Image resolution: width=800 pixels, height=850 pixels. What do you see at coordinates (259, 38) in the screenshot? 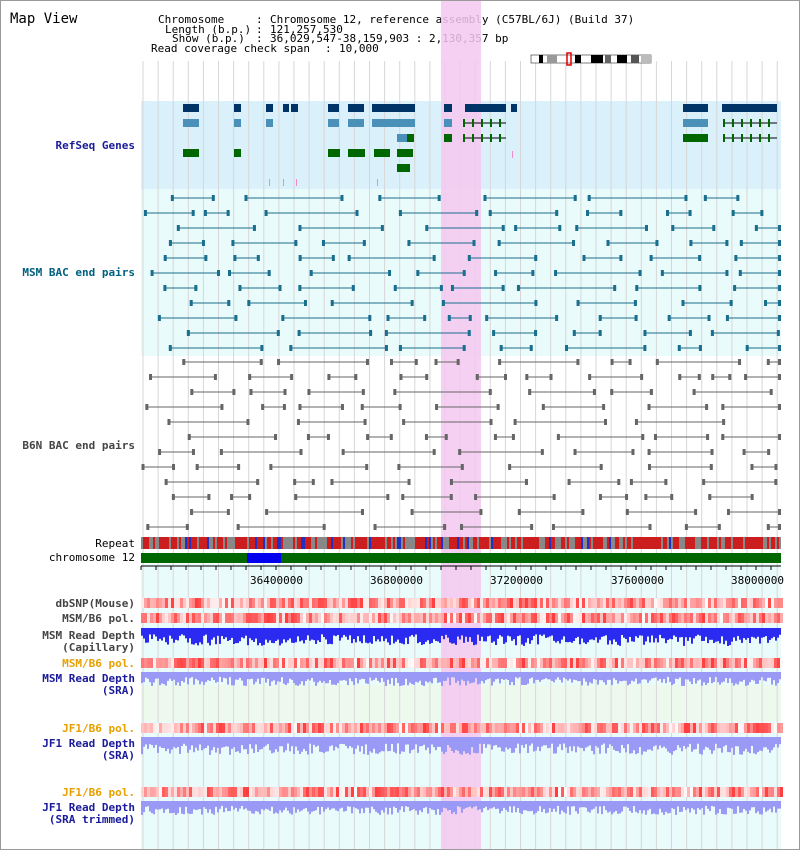
I see `show-sep: :` at bounding box center [259, 38].